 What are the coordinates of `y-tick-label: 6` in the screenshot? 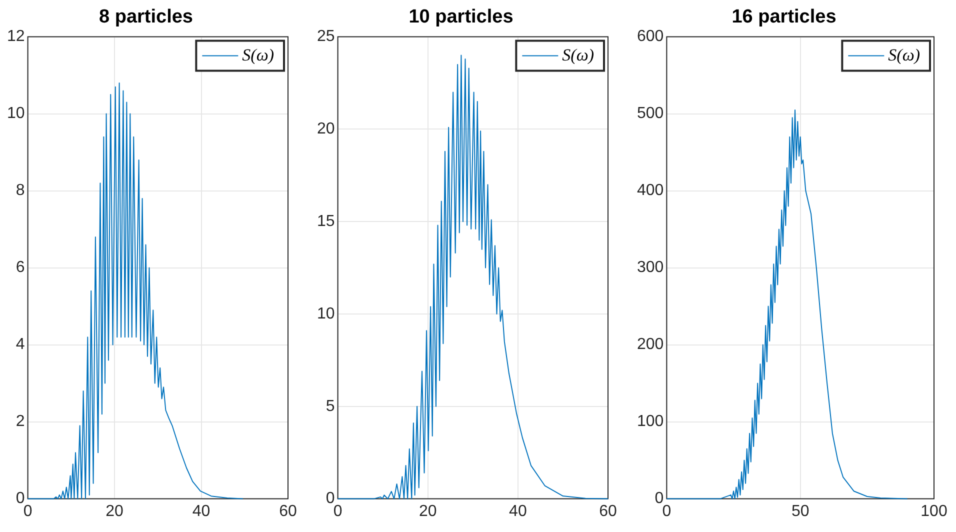 It's located at (20, 267).